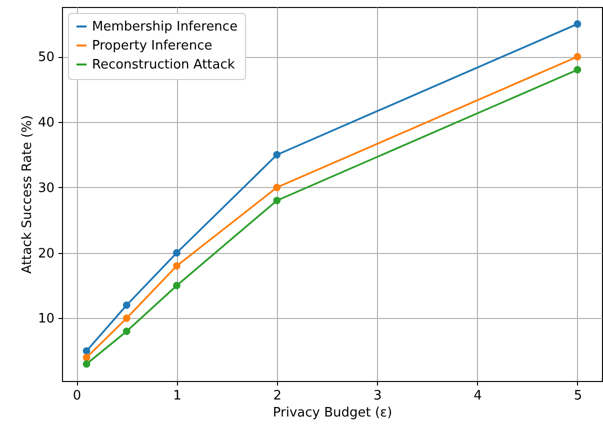 The image size is (603, 426). Describe the element at coordinates (164, 65) in the screenshot. I see `legend-label: Reconstruction Attack` at that location.